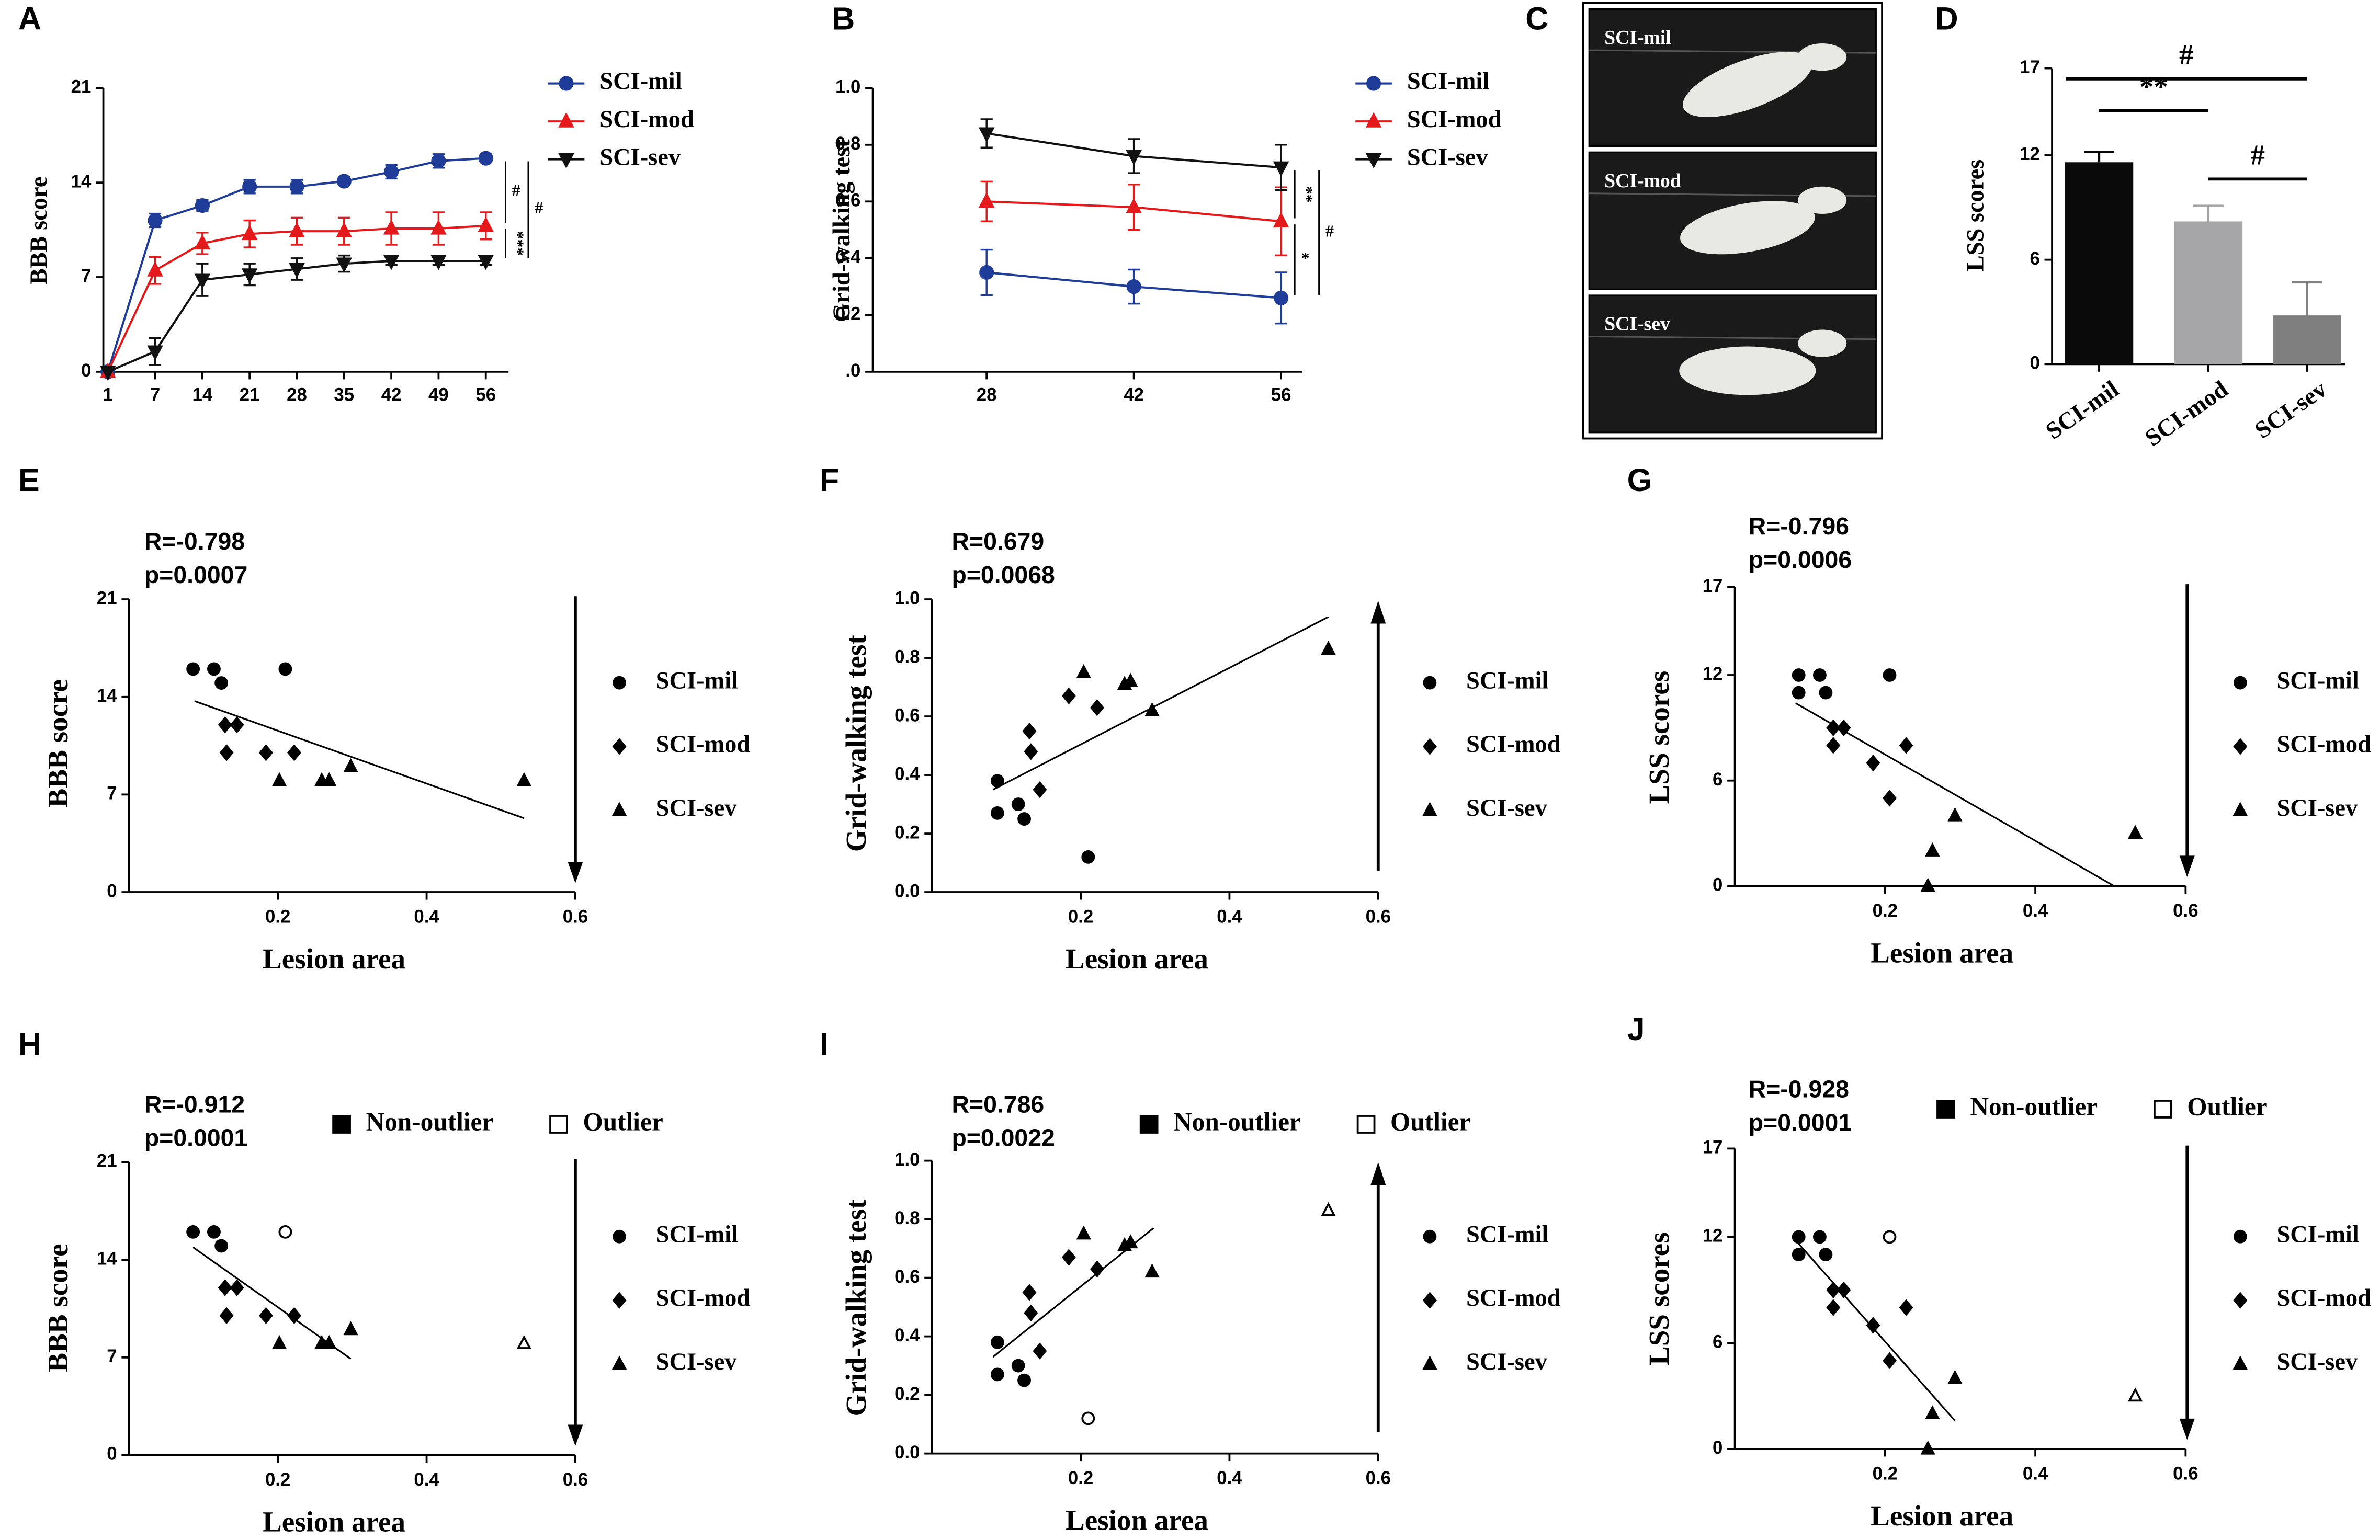  I want to click on panel-label: B, so click(844, 19).